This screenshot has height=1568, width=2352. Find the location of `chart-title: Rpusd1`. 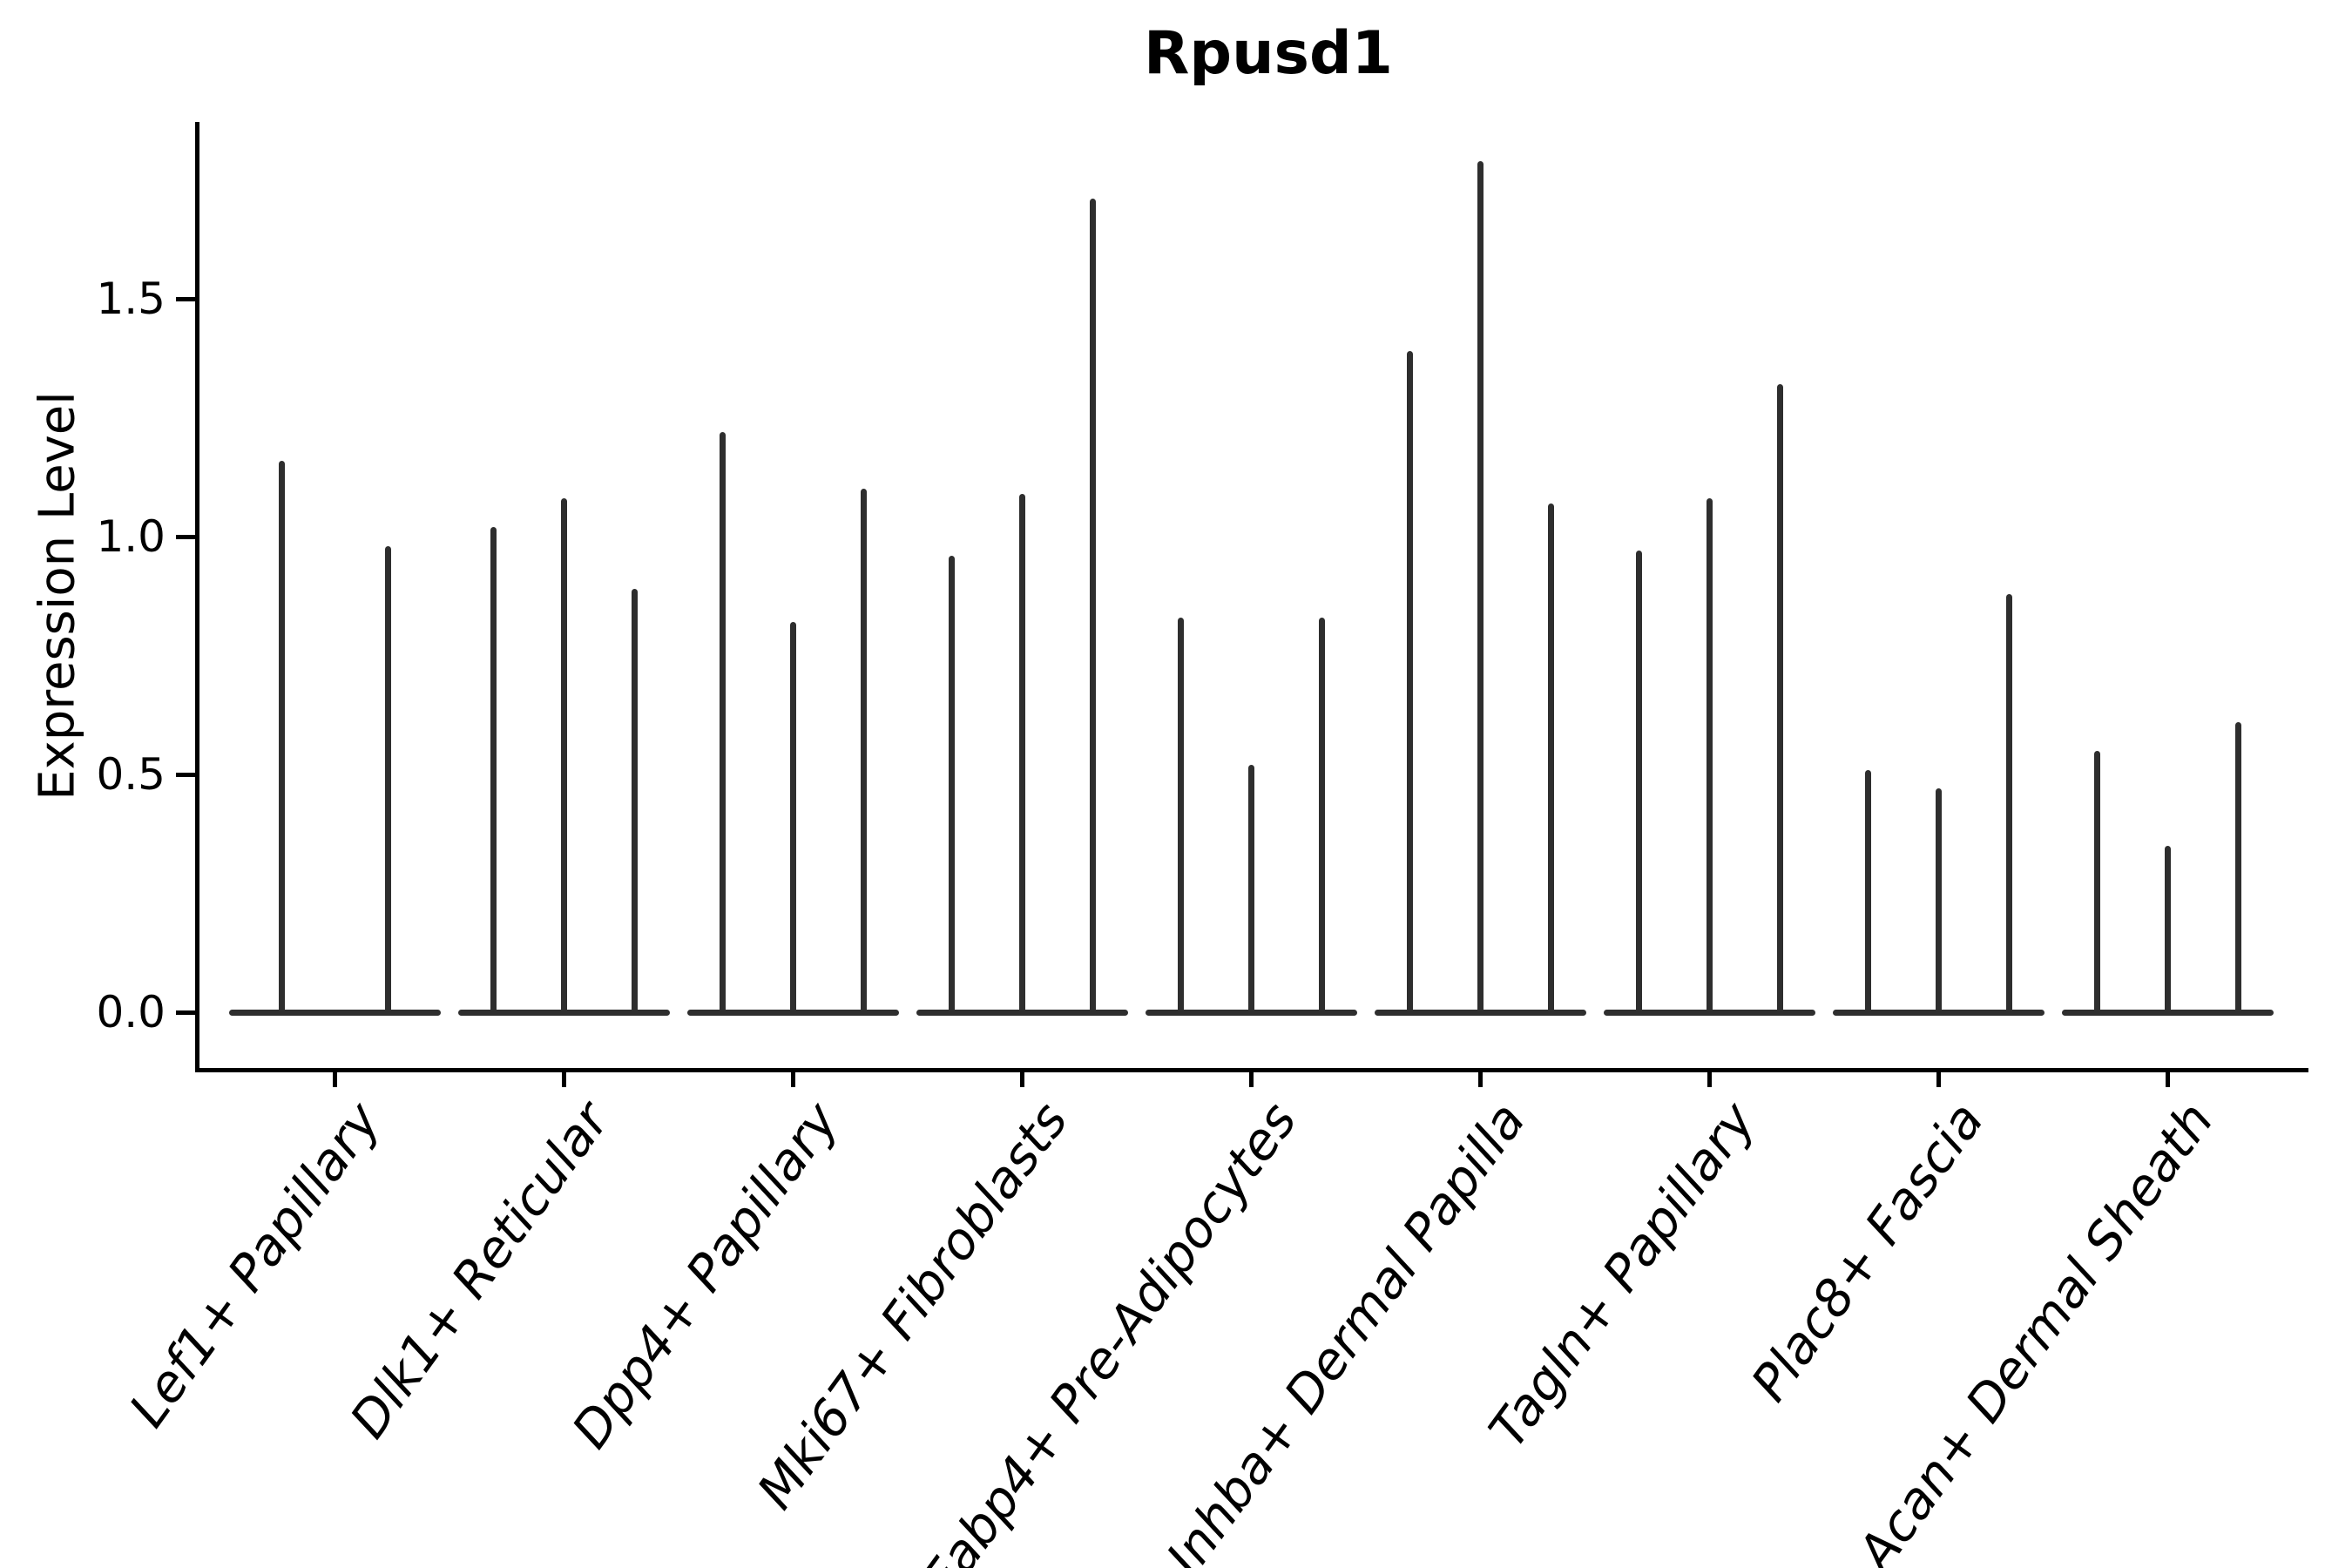

chart-title: Rpusd1 is located at coordinates (1268, 53).